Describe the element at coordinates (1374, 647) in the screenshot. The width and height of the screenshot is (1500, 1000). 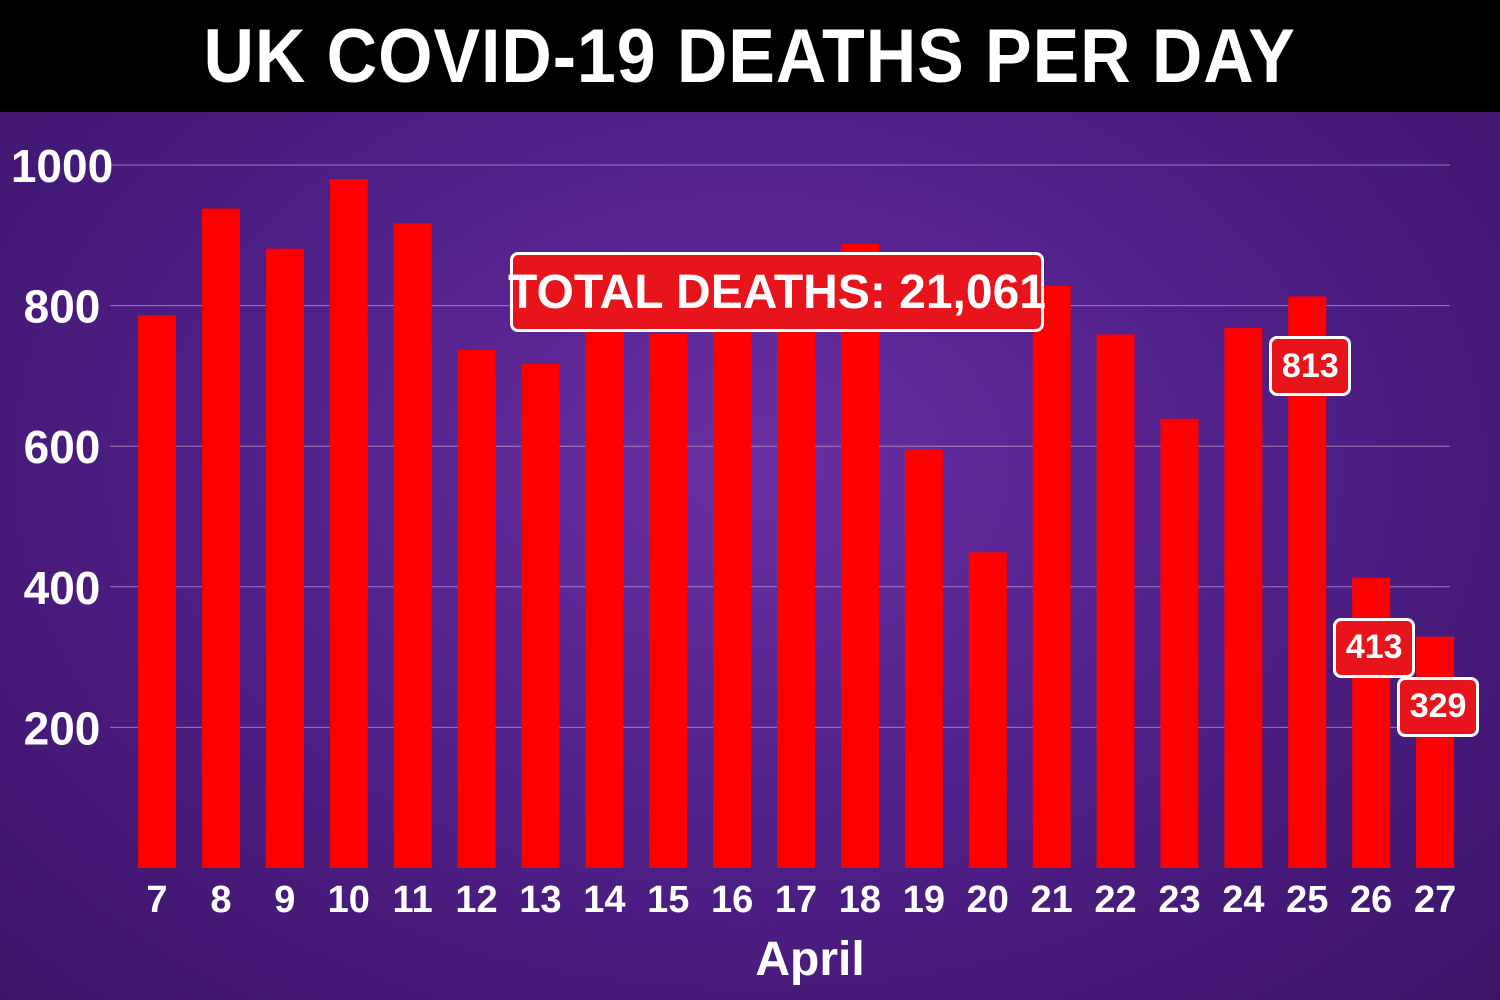
I see `data-label-26: 413` at that location.